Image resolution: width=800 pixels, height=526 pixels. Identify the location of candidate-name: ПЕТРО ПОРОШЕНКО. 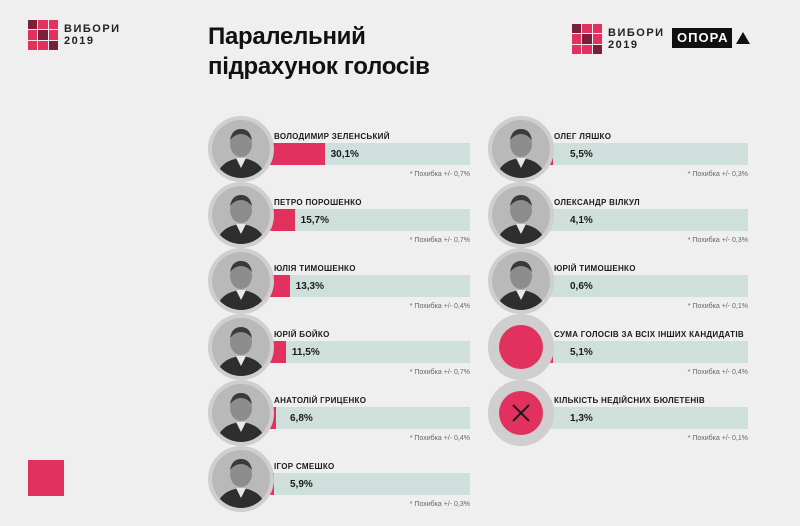
(318, 202).